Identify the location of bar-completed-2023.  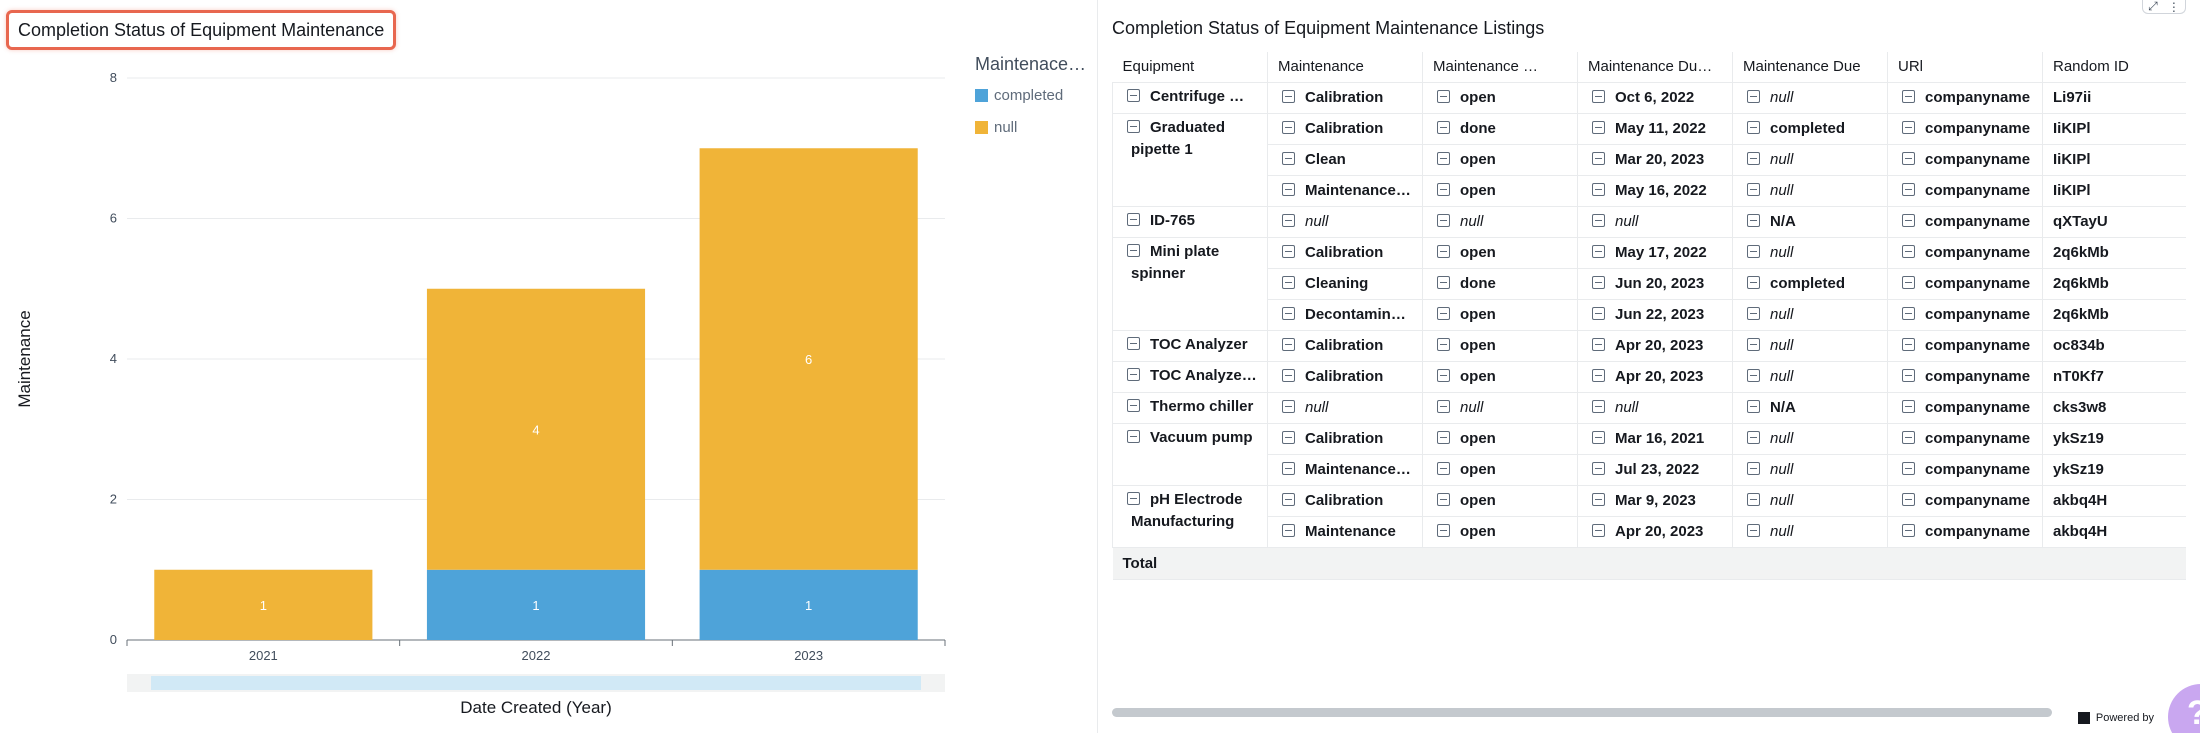
(808, 604).